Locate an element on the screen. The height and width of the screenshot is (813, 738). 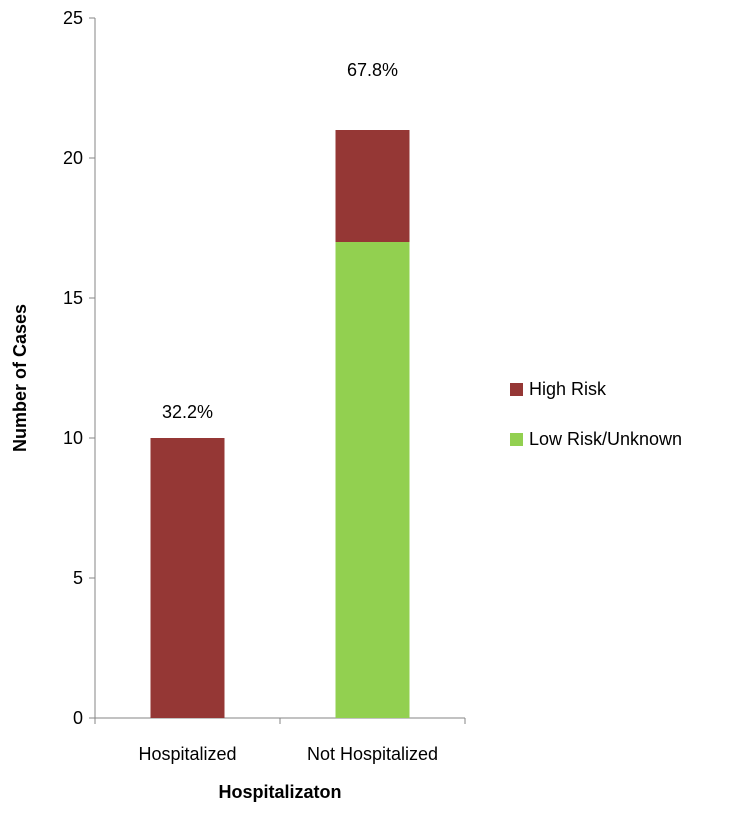
y-tick-label: 20 is located at coordinates (73, 158).